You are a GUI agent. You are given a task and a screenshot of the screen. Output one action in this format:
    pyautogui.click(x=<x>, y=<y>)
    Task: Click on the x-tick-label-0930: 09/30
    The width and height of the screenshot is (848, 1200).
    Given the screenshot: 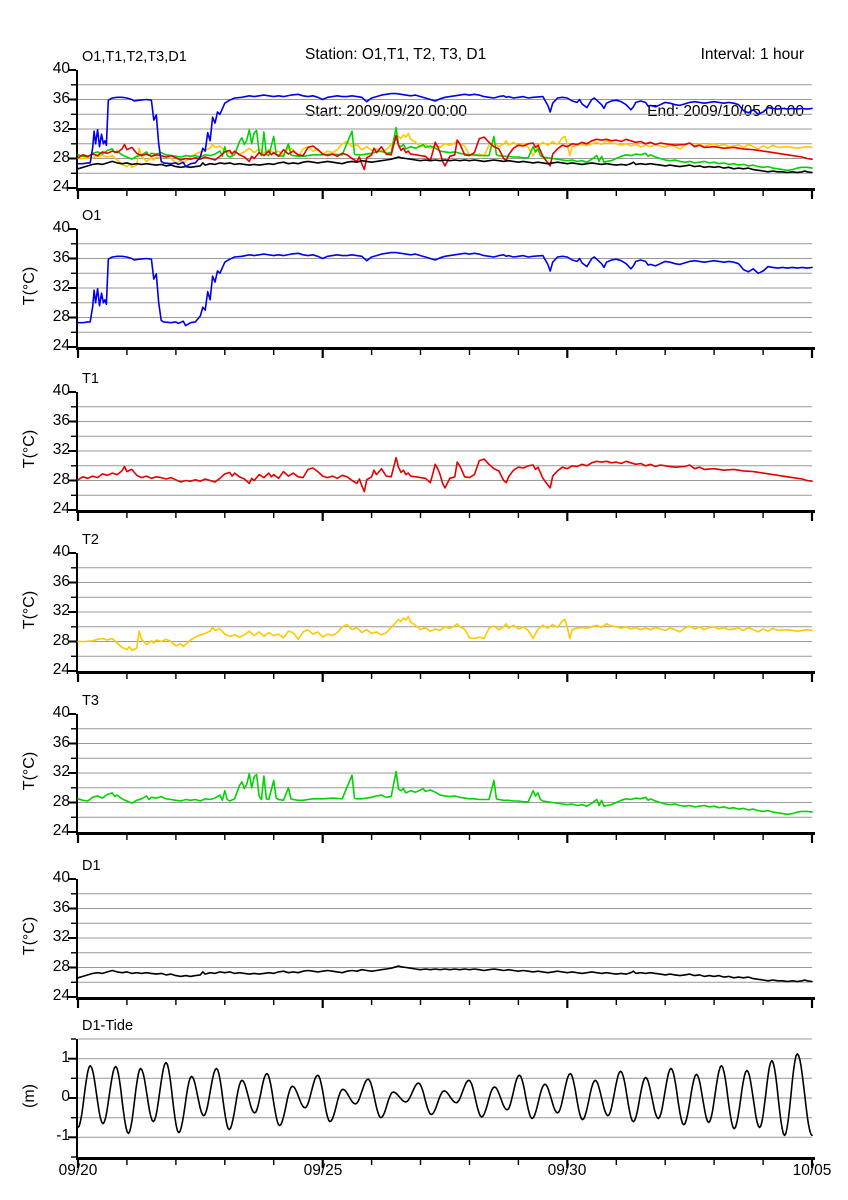 What is the action you would take?
    pyautogui.click(x=567, y=1170)
    